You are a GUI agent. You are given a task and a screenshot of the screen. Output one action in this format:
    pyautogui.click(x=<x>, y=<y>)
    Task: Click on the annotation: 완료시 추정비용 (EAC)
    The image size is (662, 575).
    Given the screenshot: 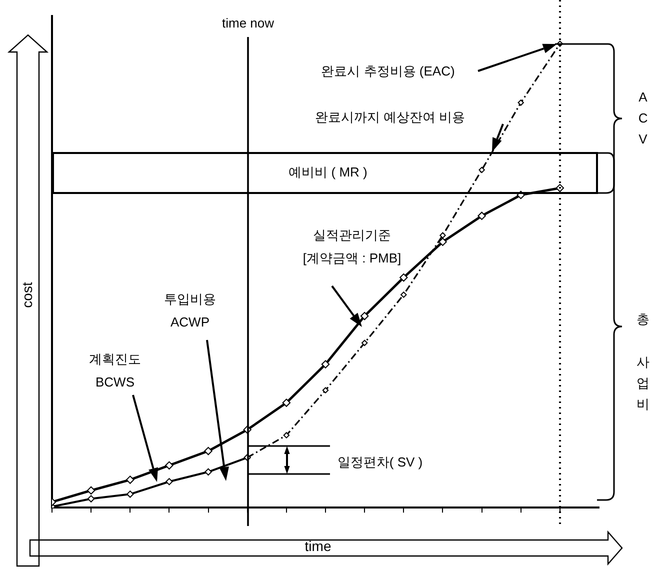 What is the action you would take?
    pyautogui.click(x=388, y=71)
    